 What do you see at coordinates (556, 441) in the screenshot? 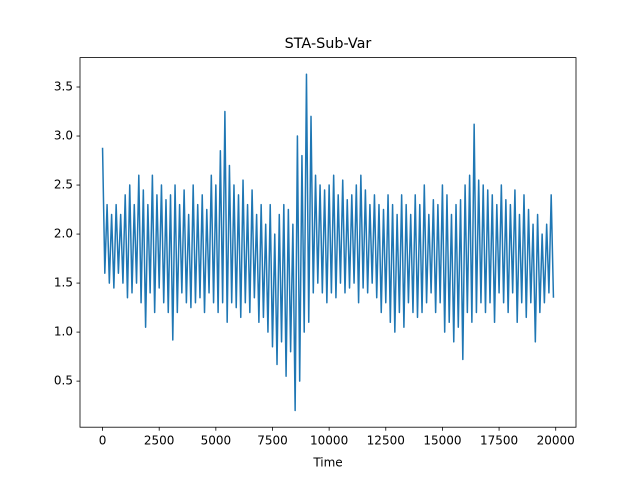
I see `x-tick-label: 20000` at bounding box center [556, 441].